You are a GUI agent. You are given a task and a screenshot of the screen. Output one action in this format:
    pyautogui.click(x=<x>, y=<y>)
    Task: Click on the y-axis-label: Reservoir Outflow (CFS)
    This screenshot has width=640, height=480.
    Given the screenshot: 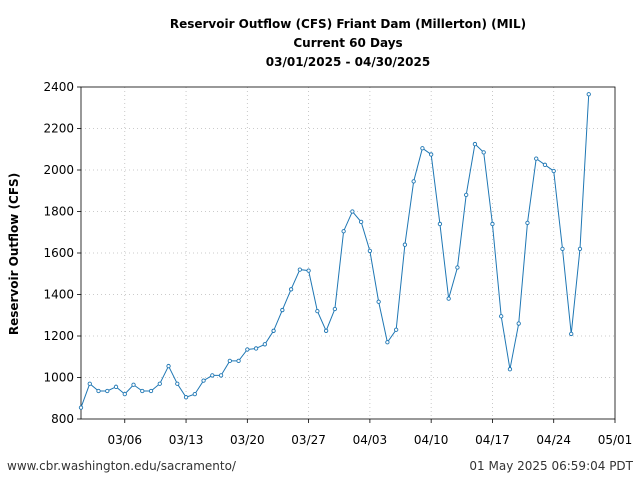 What is the action you would take?
    pyautogui.click(x=14, y=254)
    